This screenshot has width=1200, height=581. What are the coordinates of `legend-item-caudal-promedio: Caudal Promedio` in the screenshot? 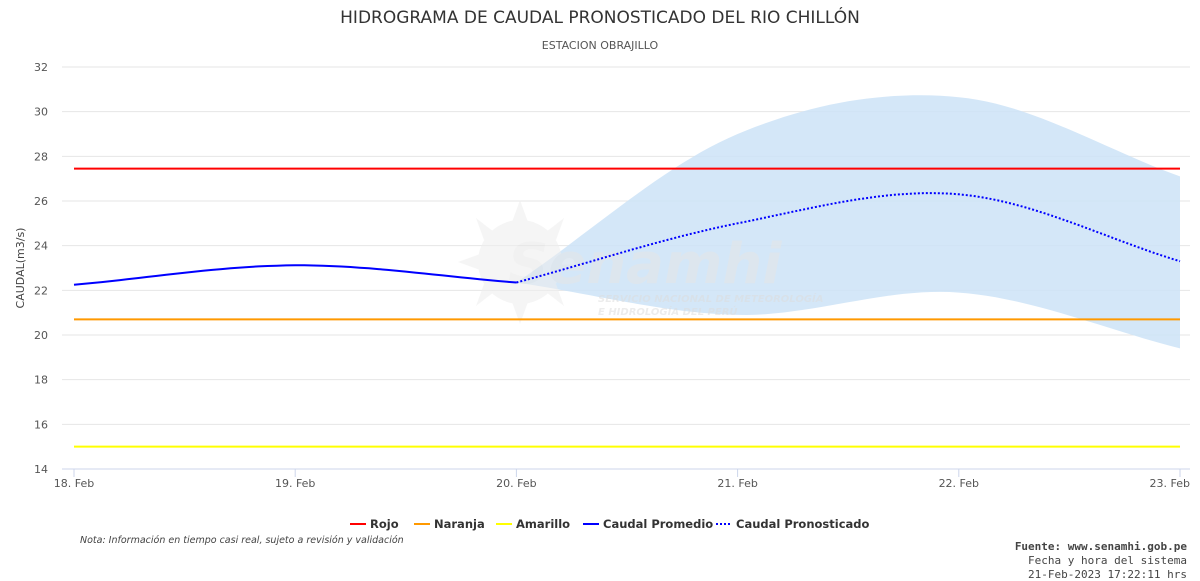 It's located at (648, 524).